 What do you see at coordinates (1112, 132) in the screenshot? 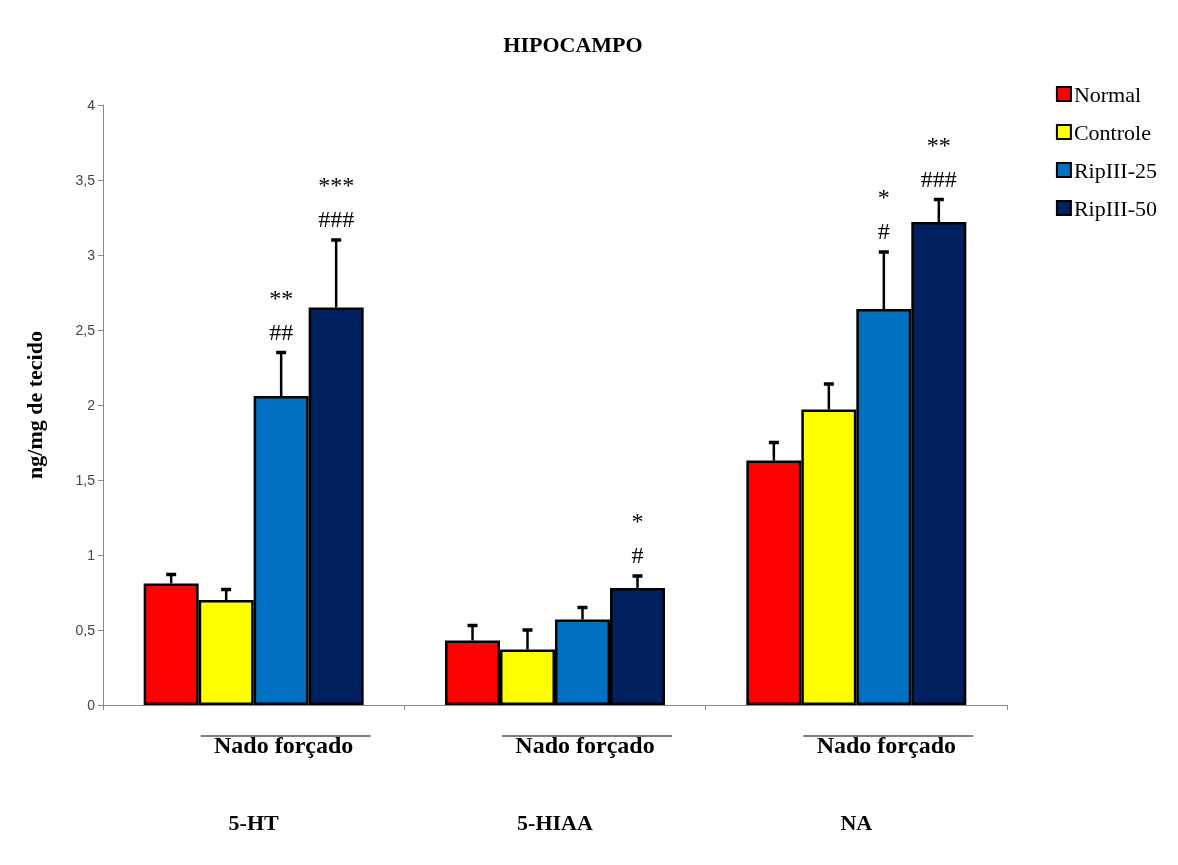
I see `legend-label: Controle` at bounding box center [1112, 132].